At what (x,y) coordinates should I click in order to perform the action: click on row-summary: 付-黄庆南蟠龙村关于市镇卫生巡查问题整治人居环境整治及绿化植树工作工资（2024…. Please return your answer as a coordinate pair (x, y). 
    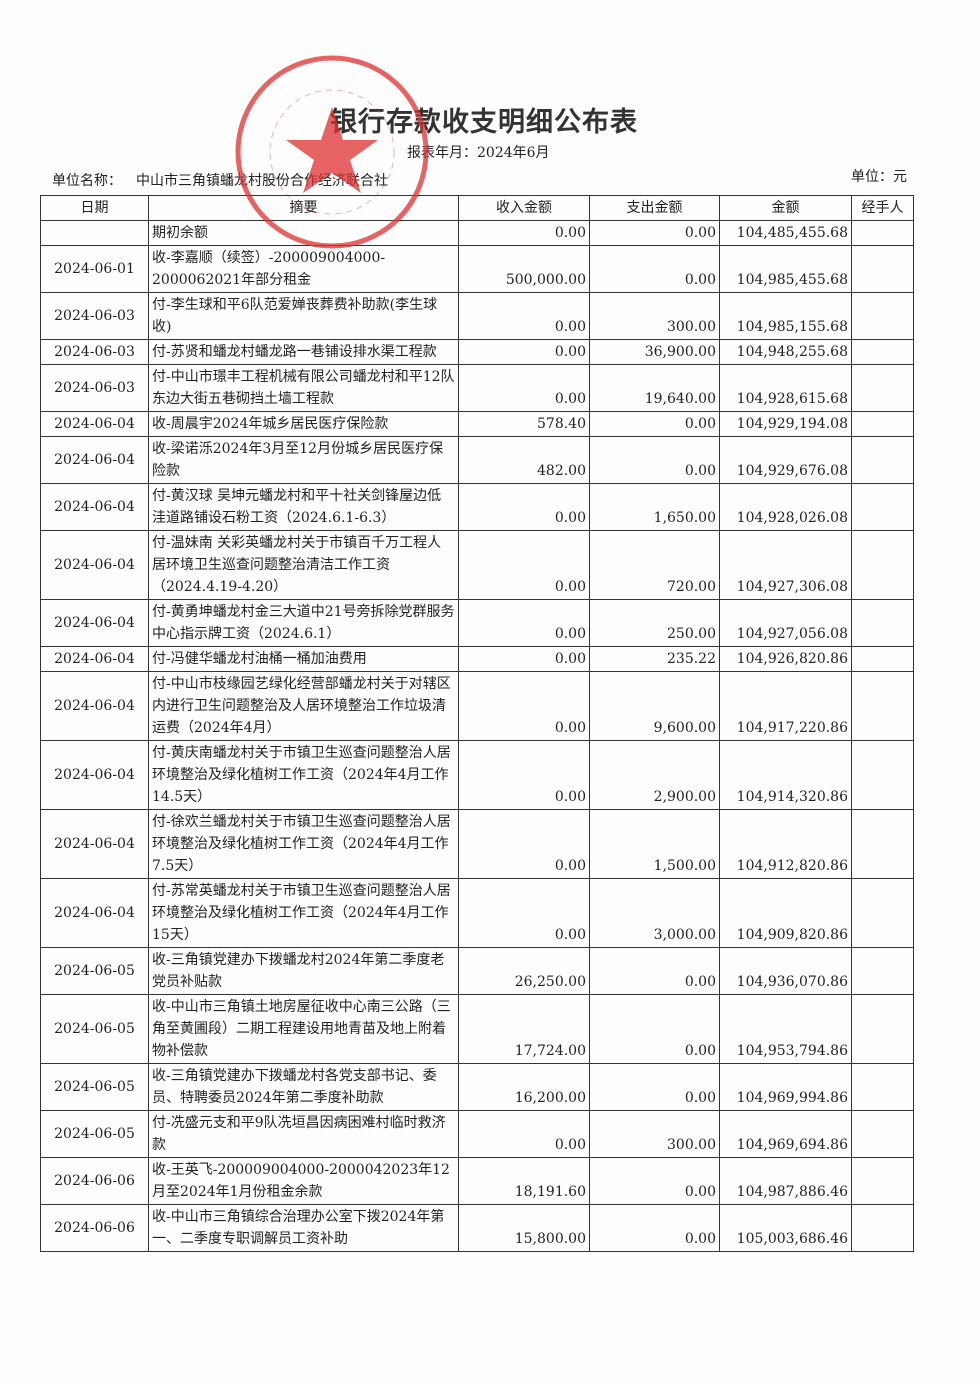
    Looking at the image, I should click on (303, 775).